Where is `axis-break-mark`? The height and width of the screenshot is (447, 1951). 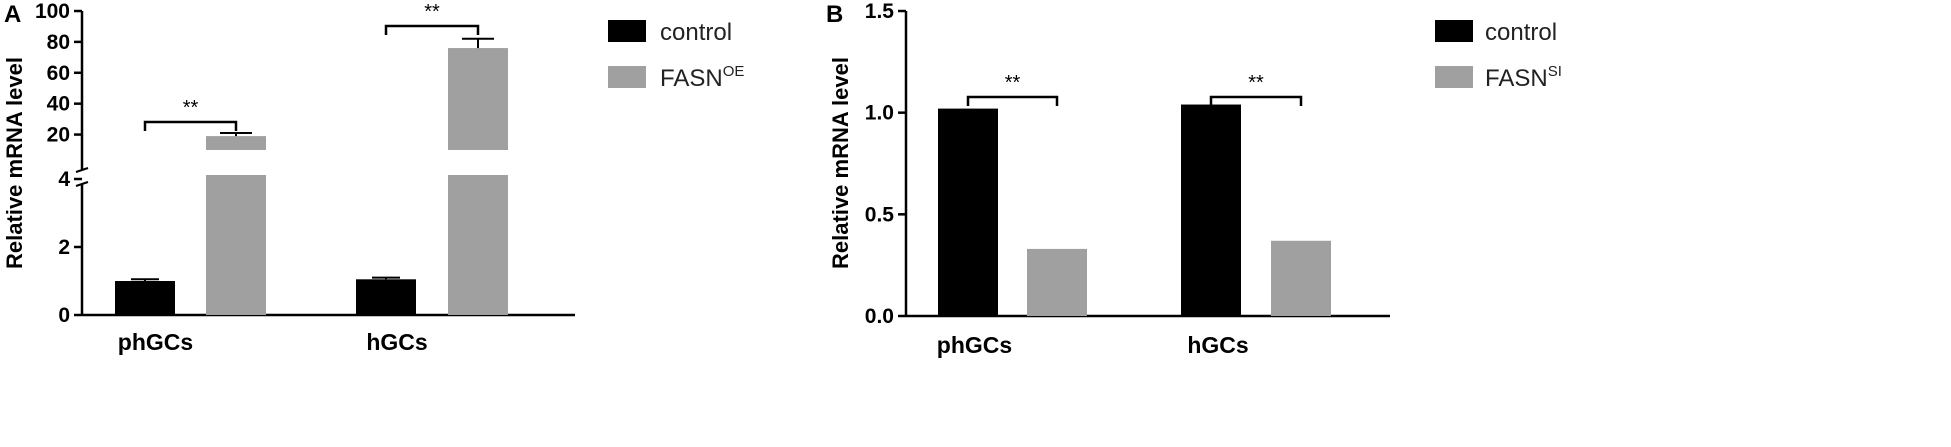 axis-break-mark is located at coordinates (82, 177).